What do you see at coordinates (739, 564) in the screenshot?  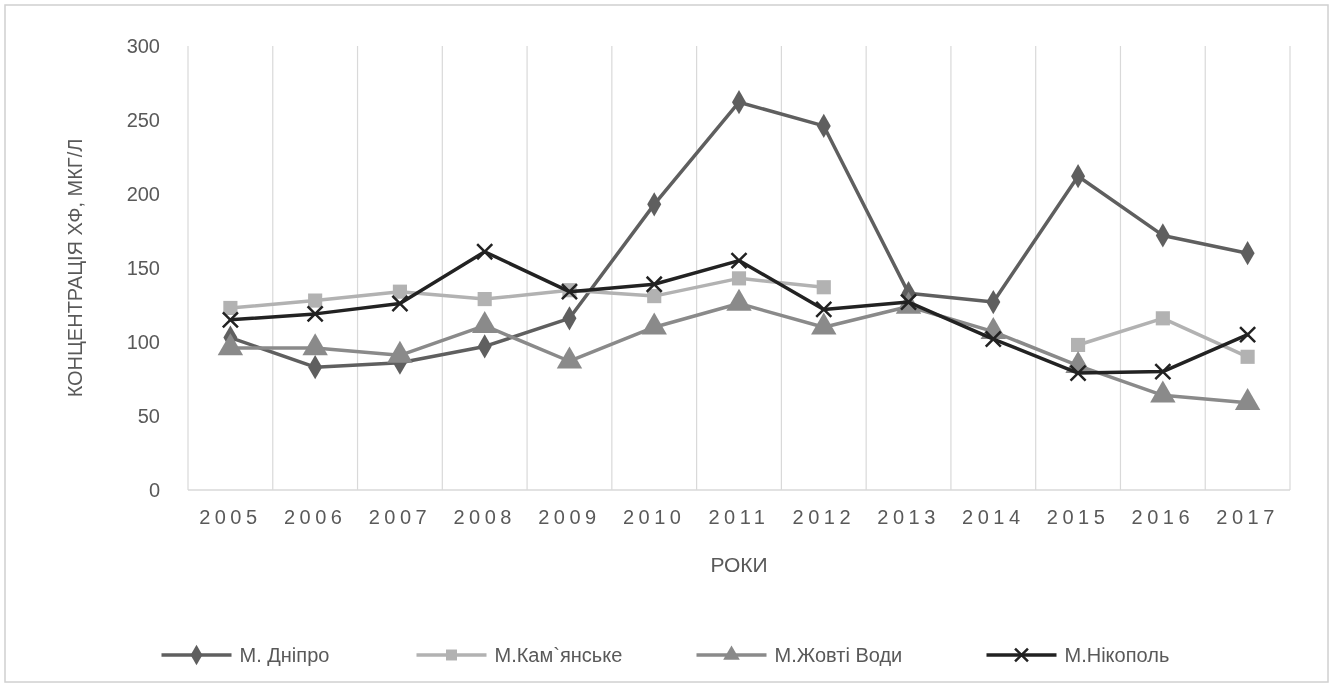 I see `x-axis-title: РОКИ` at bounding box center [739, 564].